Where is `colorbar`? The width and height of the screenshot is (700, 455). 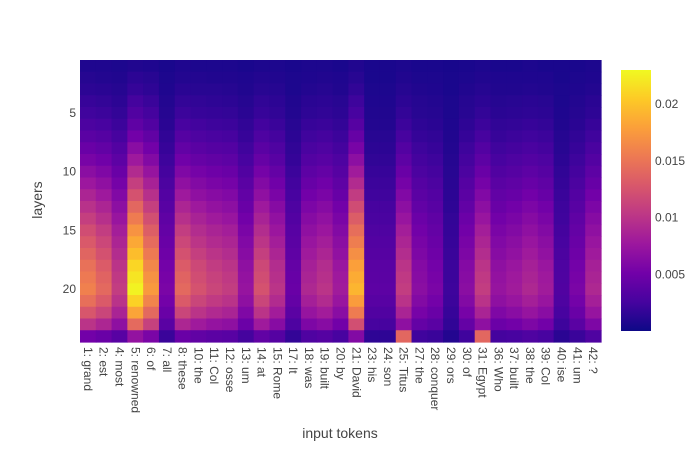
colorbar is located at coordinates (636, 200).